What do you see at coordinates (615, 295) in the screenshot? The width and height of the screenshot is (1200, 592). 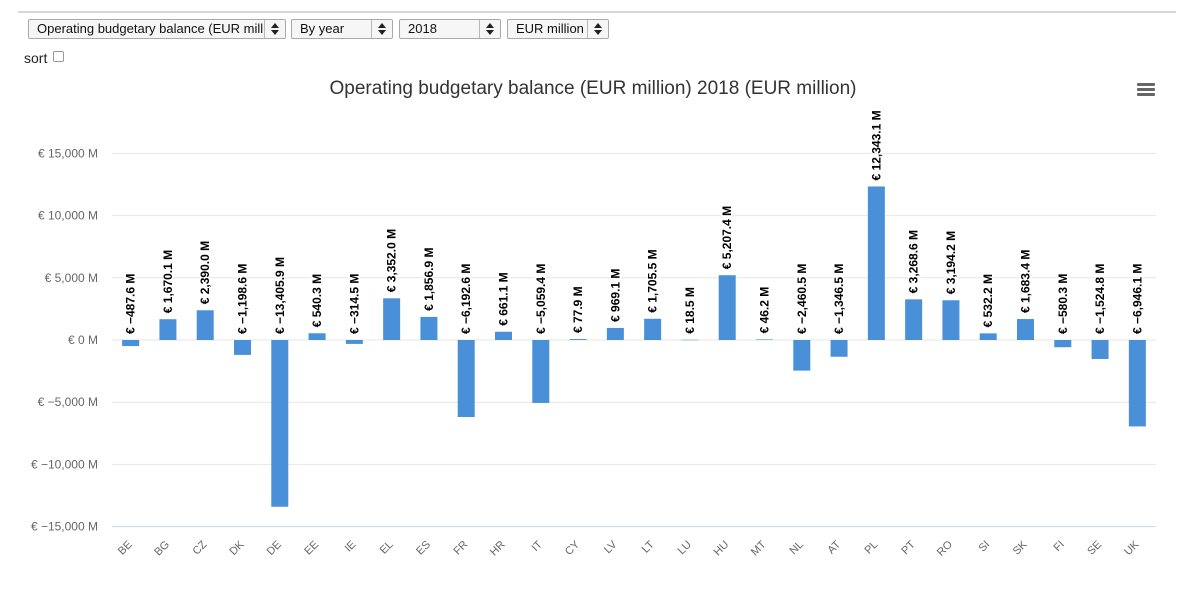 I see `data-label: € 969.1 M` at bounding box center [615, 295].